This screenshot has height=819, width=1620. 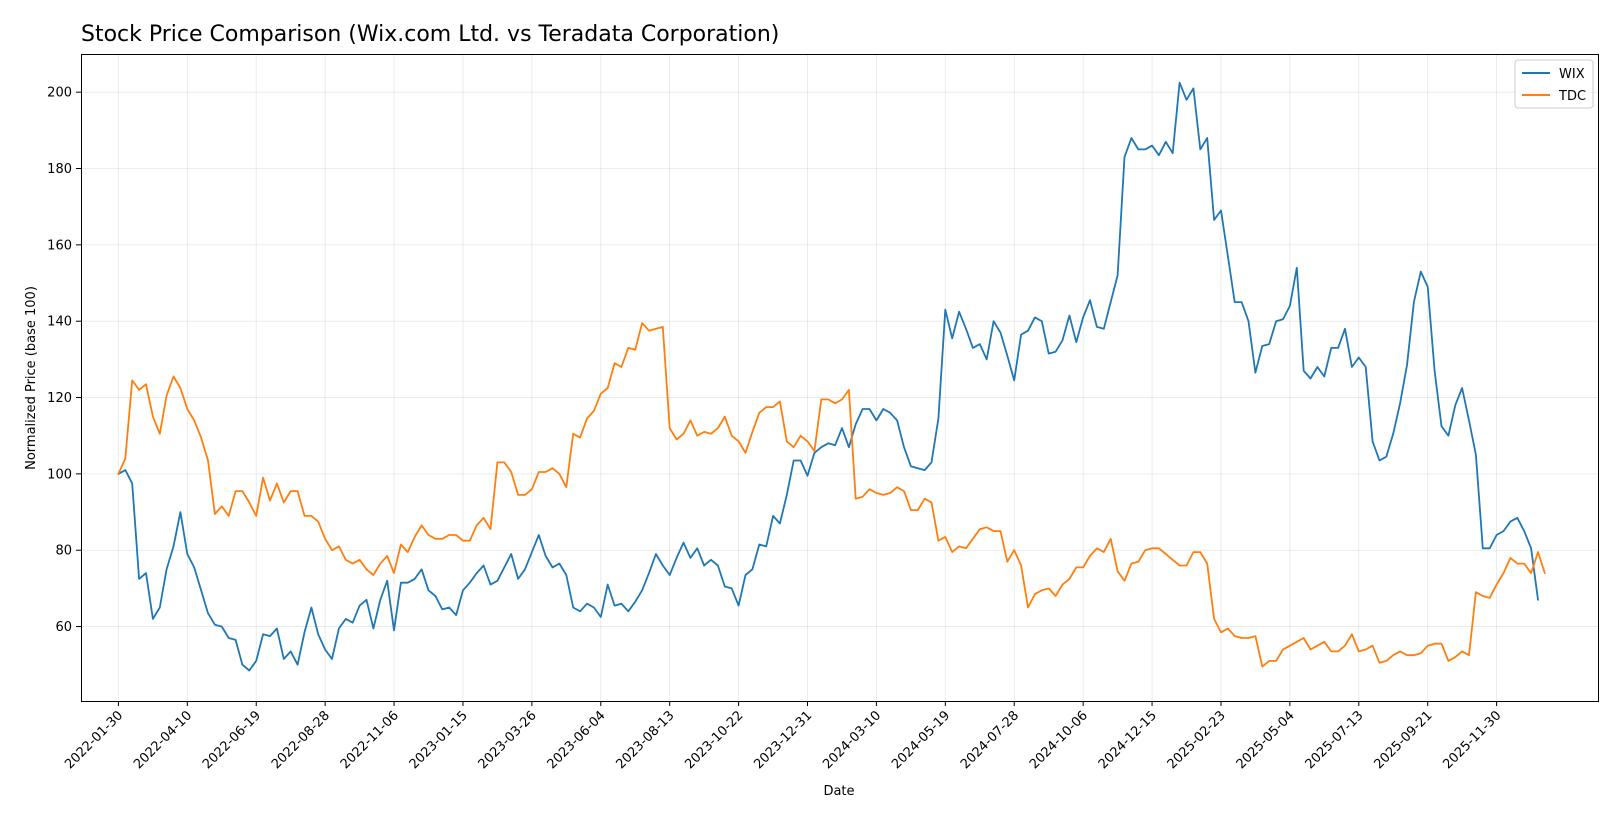 What do you see at coordinates (59, 169) in the screenshot?
I see `y-tick-label: 180` at bounding box center [59, 169].